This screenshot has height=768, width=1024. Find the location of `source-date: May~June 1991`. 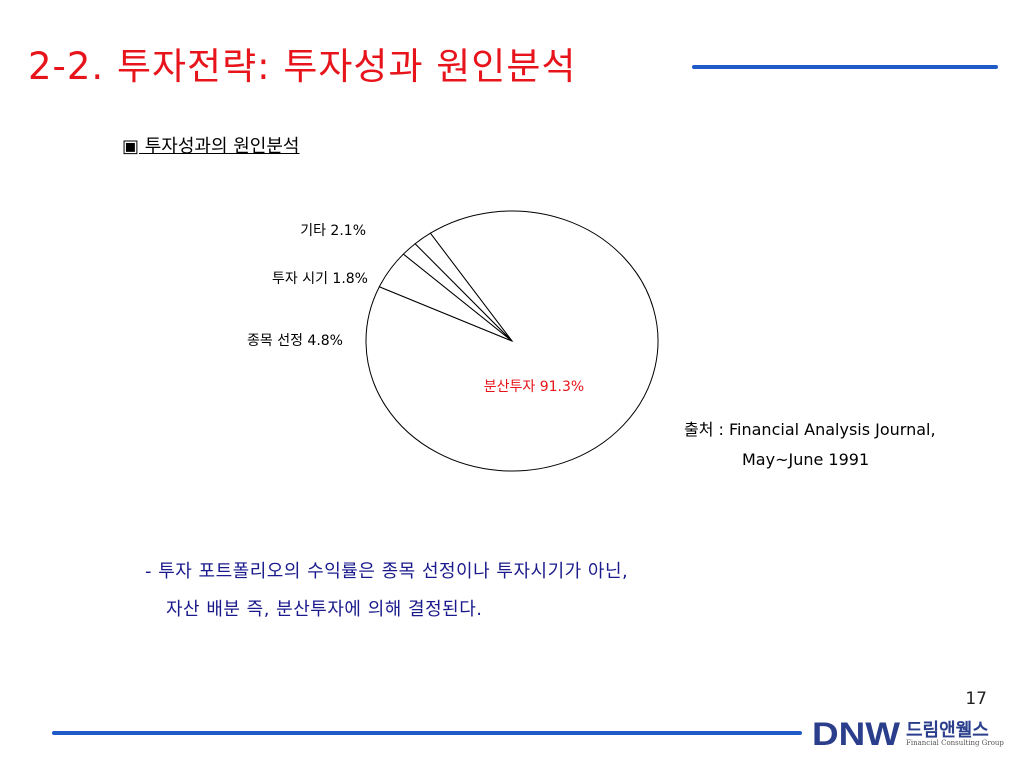

source-date: May~June 1991 is located at coordinates (806, 459).